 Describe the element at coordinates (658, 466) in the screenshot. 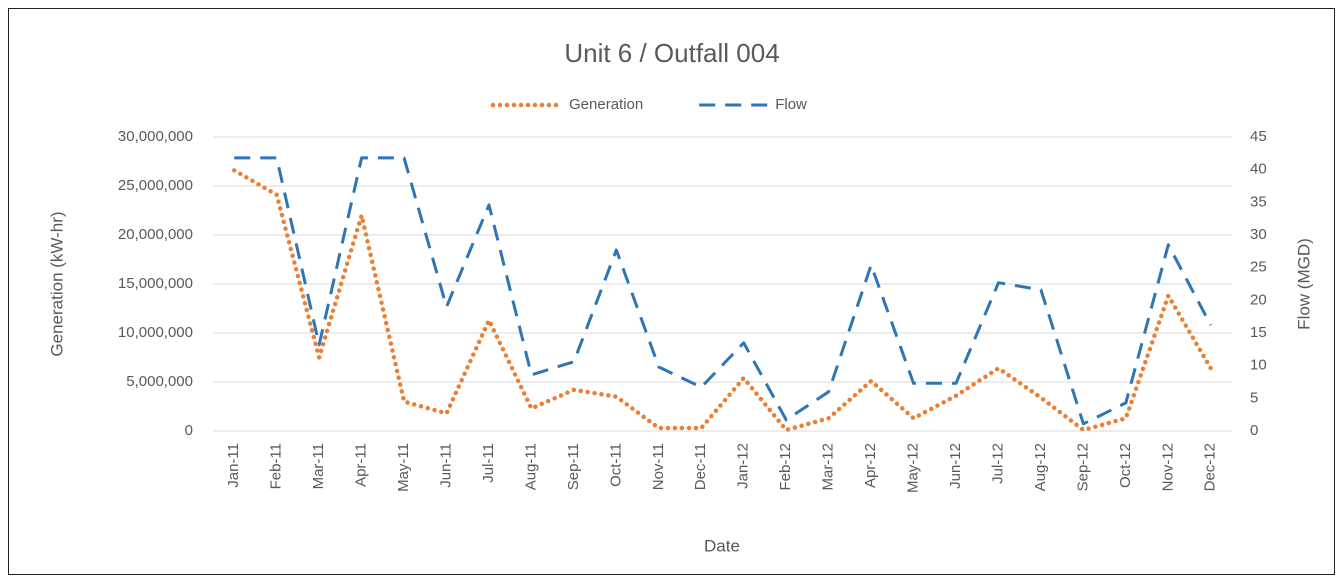

I see `x-tick-label: Nov-11` at that location.